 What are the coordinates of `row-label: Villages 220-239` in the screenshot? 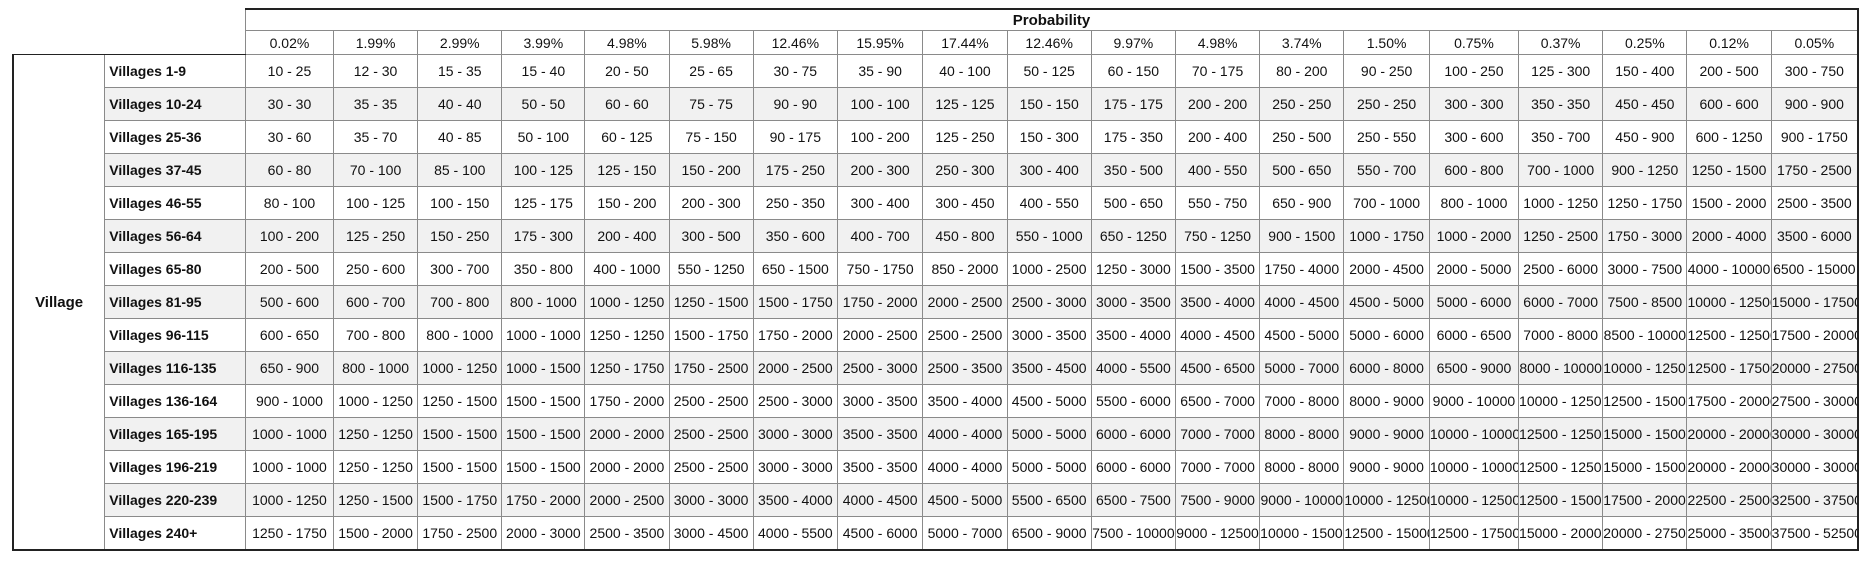 It's located at (175, 500).